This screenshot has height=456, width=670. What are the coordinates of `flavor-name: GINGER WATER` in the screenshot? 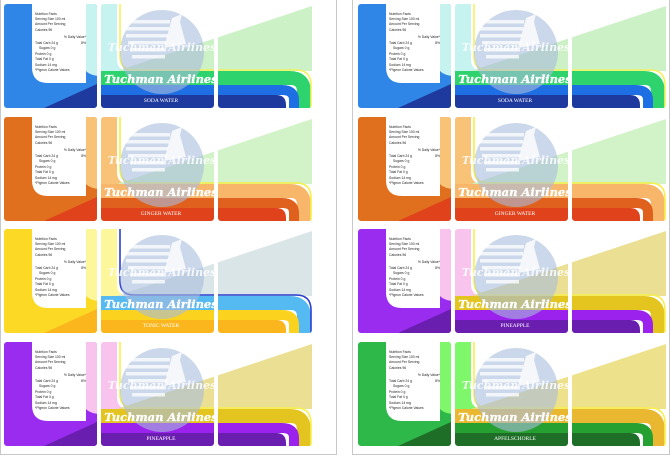 It's located at (161, 214).